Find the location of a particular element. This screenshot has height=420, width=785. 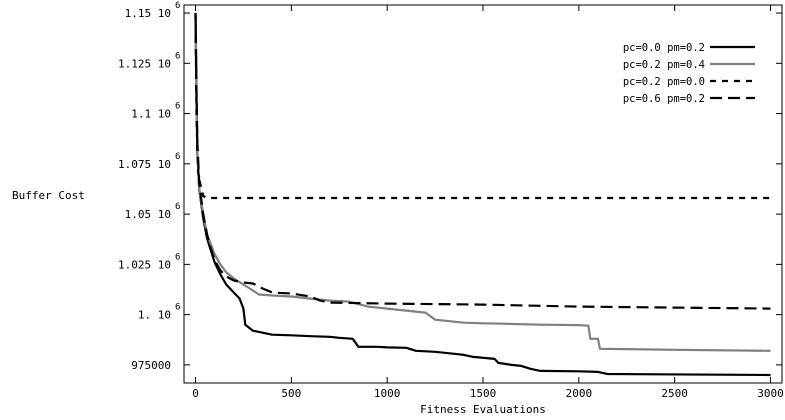

y-tick-label: 1.15 10 is located at coordinates (148, 13).